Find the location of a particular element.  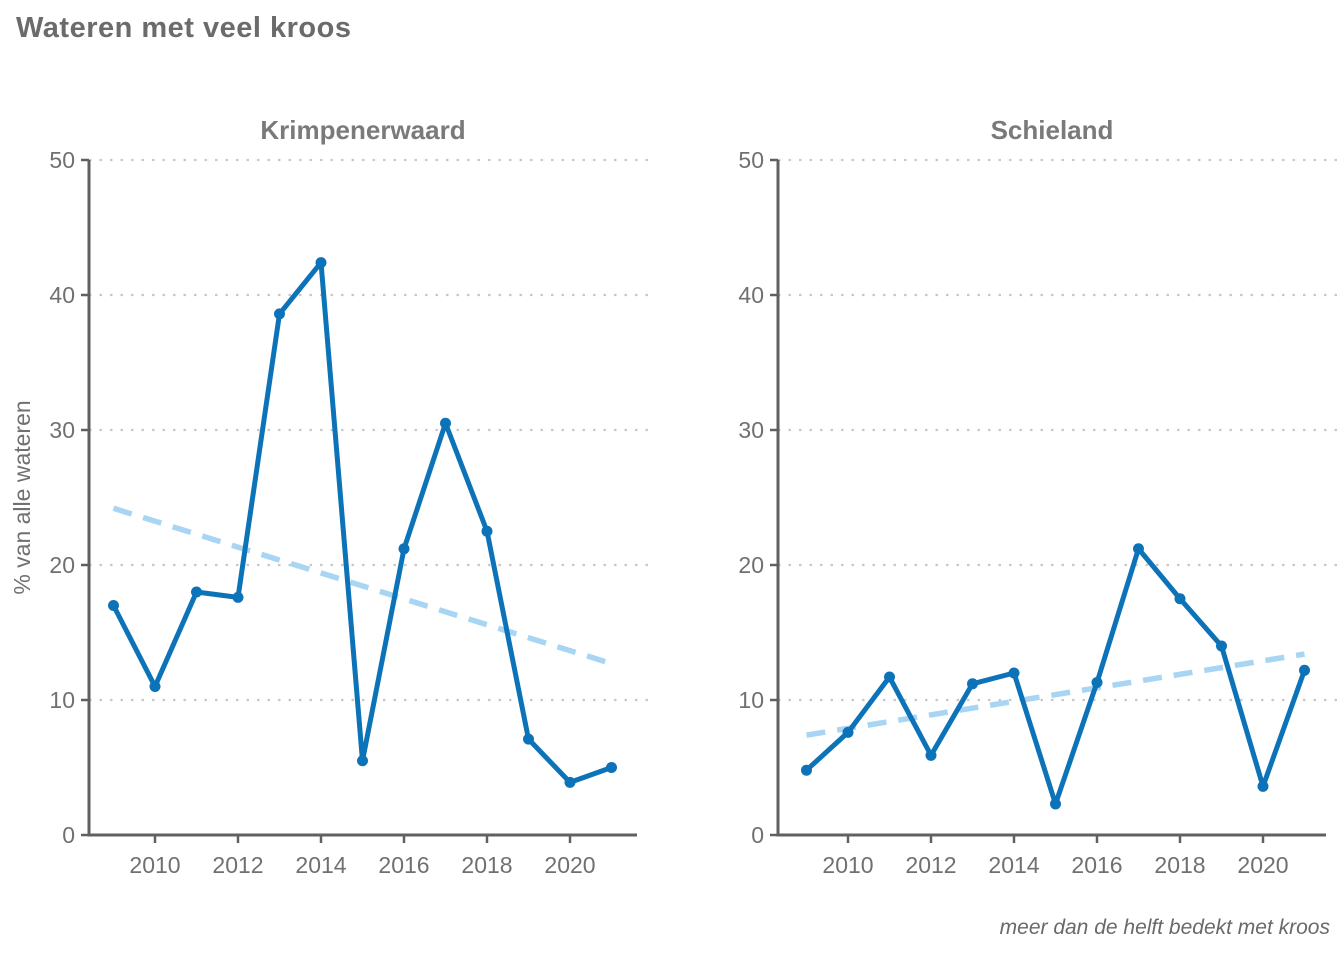

y-axis-title: % van alle wateren is located at coordinates (22, 497).